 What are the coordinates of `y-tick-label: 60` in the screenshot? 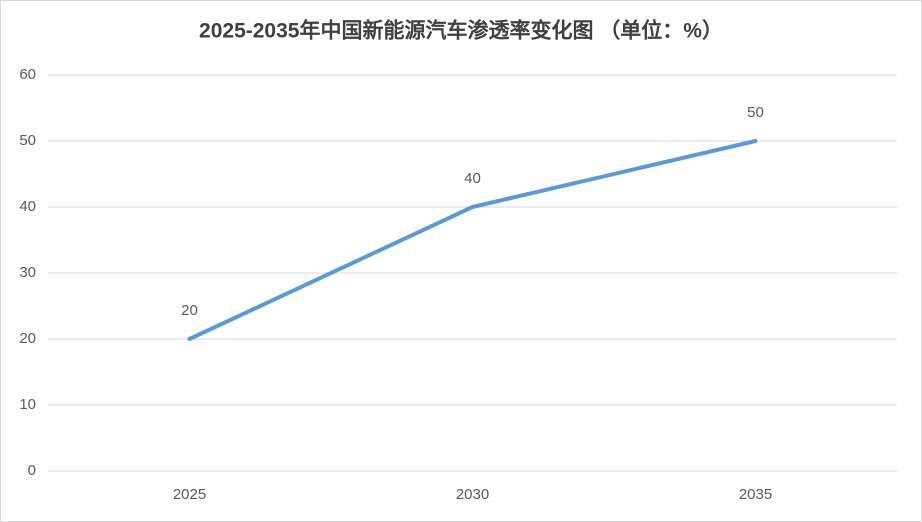 It's located at (27, 74).